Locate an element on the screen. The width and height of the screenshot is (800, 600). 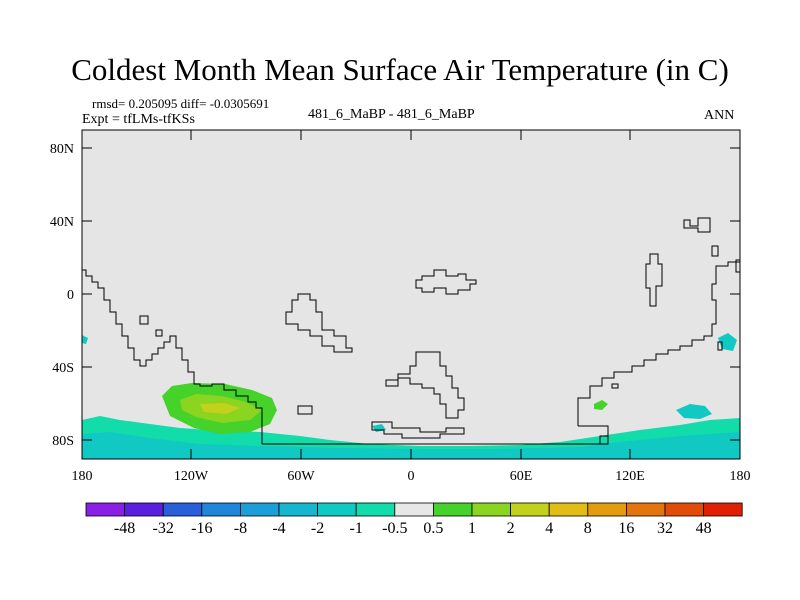
colorbar-label: 48 is located at coordinates (704, 528).